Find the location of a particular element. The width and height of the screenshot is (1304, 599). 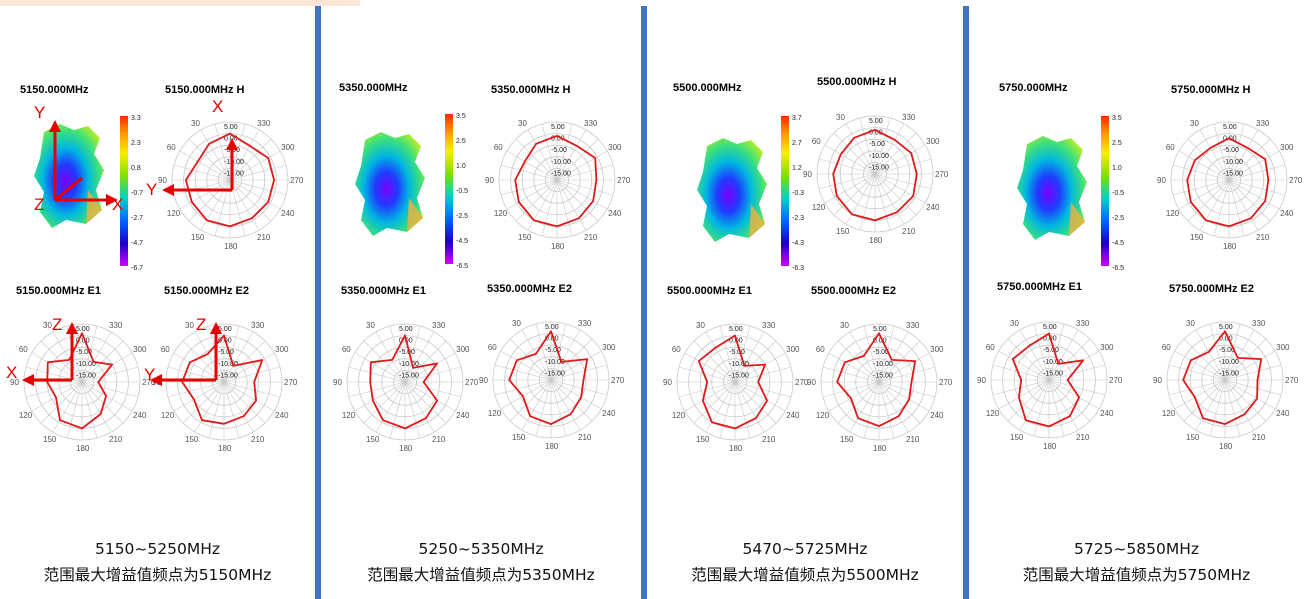

ring-label: 0.00 is located at coordinates (876, 133).